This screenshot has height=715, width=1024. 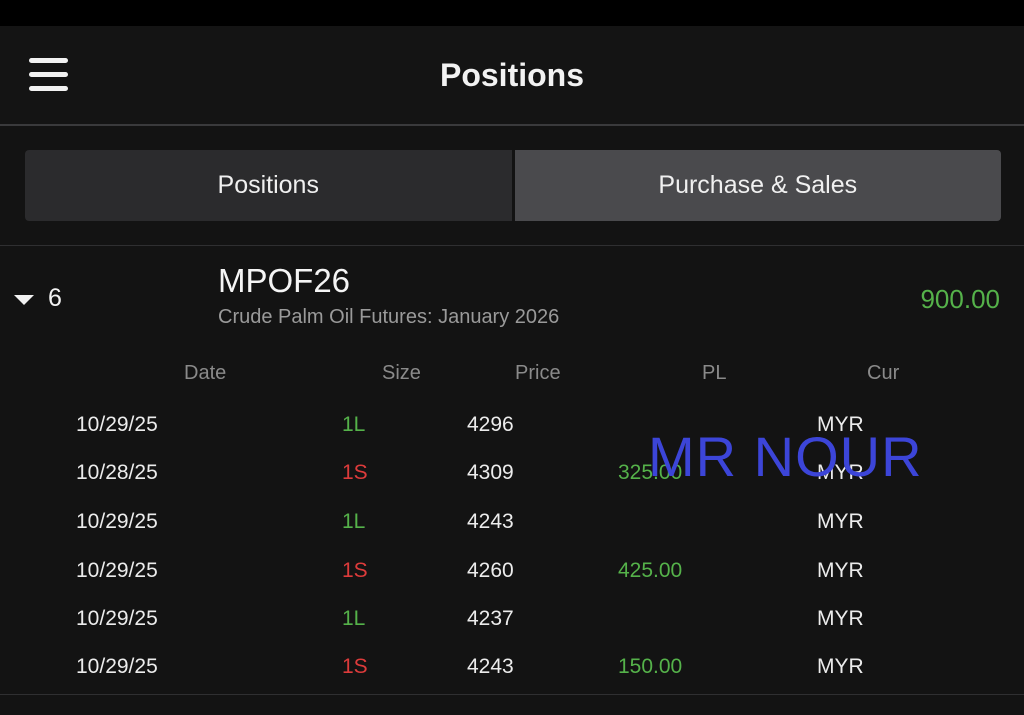 I want to click on table-row: 10/29/25 1S 4243 150.00 MYR, so click(x=512, y=667).